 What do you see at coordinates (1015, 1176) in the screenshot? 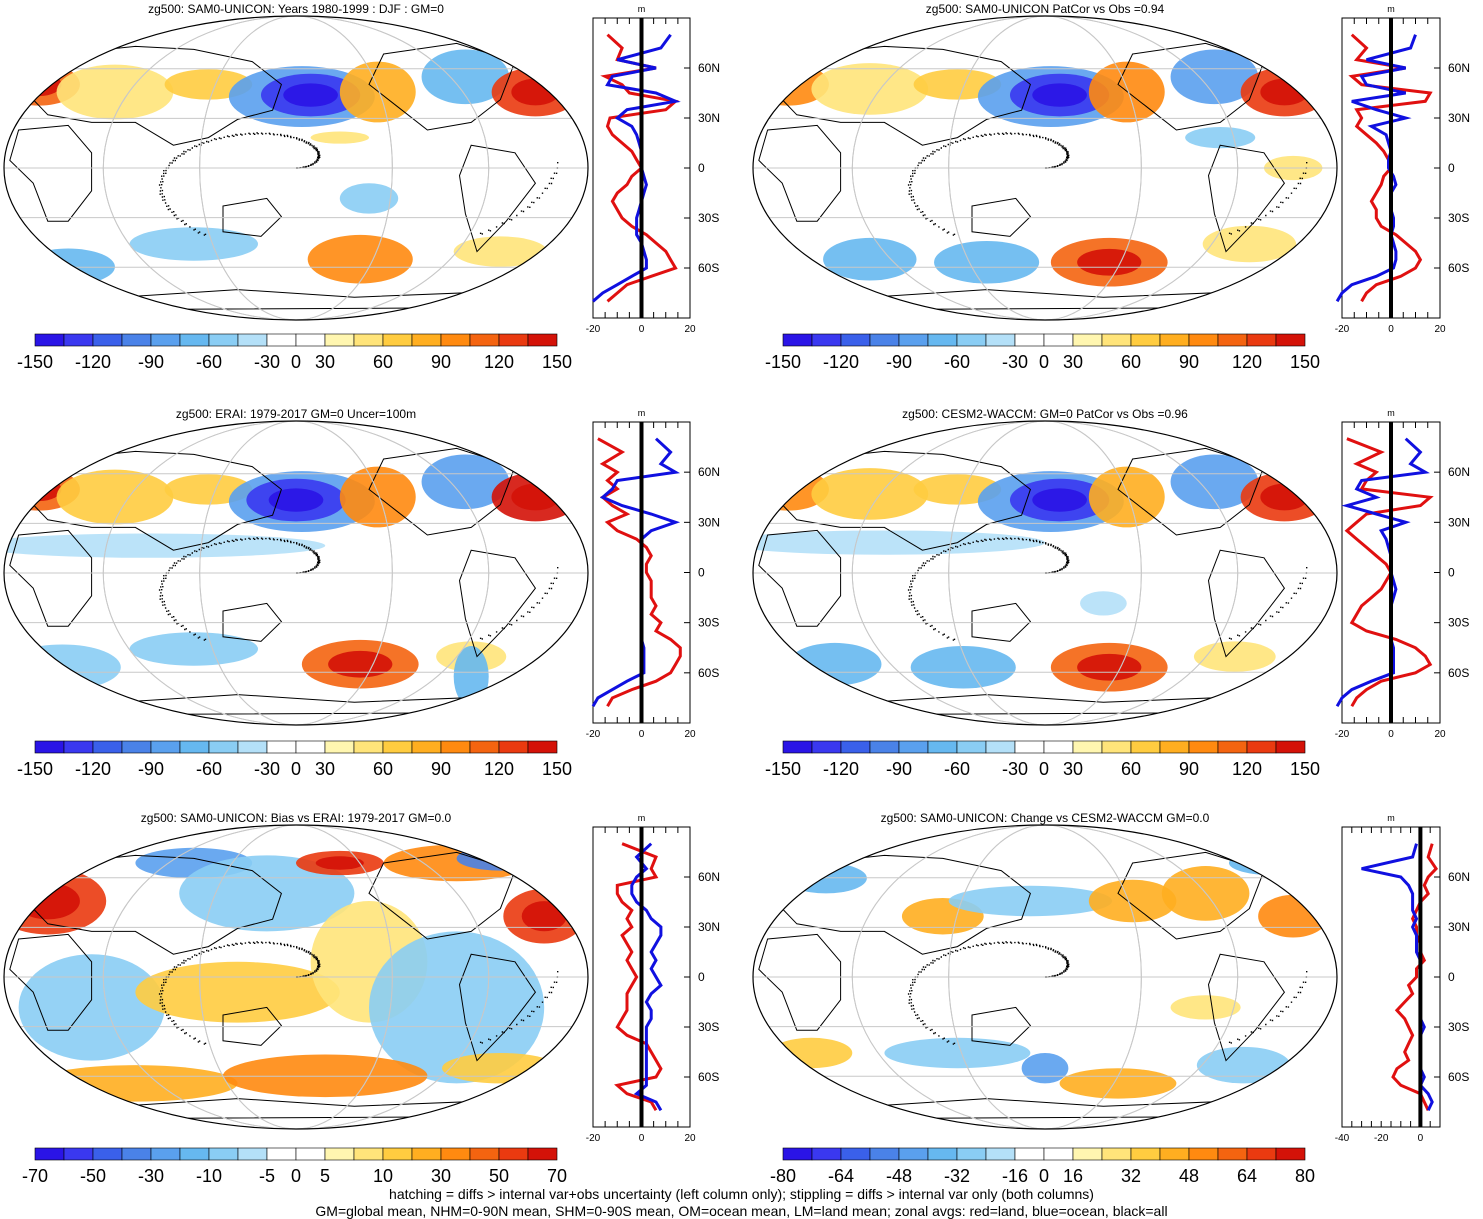
I see `colorbar-tick-label: -16` at bounding box center [1015, 1176].